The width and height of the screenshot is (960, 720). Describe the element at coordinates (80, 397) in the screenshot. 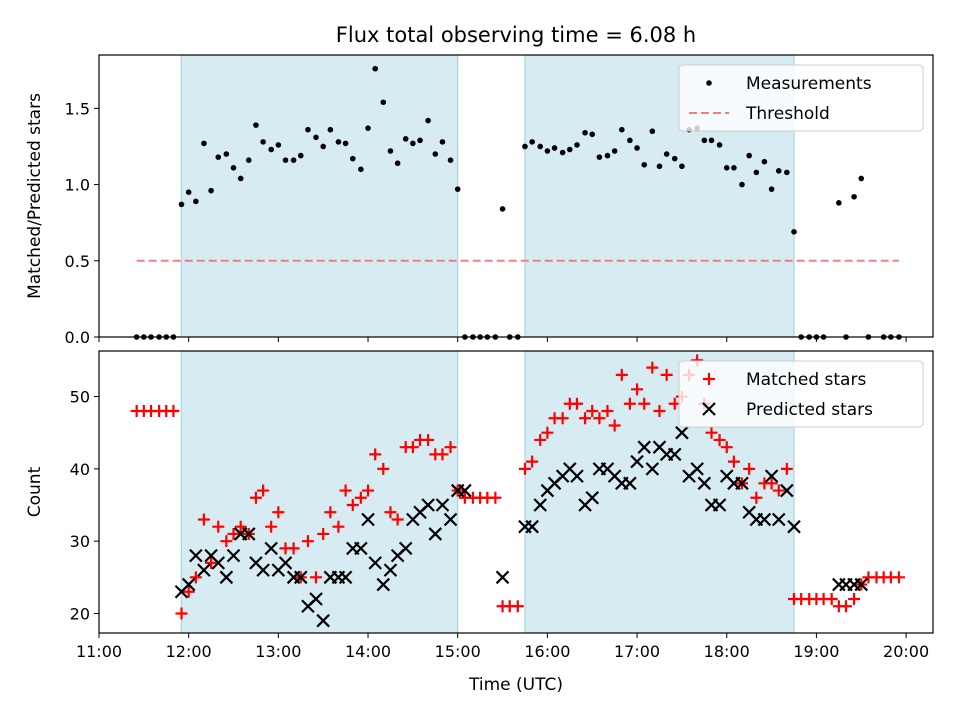

I see `y-tick-label: 50` at that location.